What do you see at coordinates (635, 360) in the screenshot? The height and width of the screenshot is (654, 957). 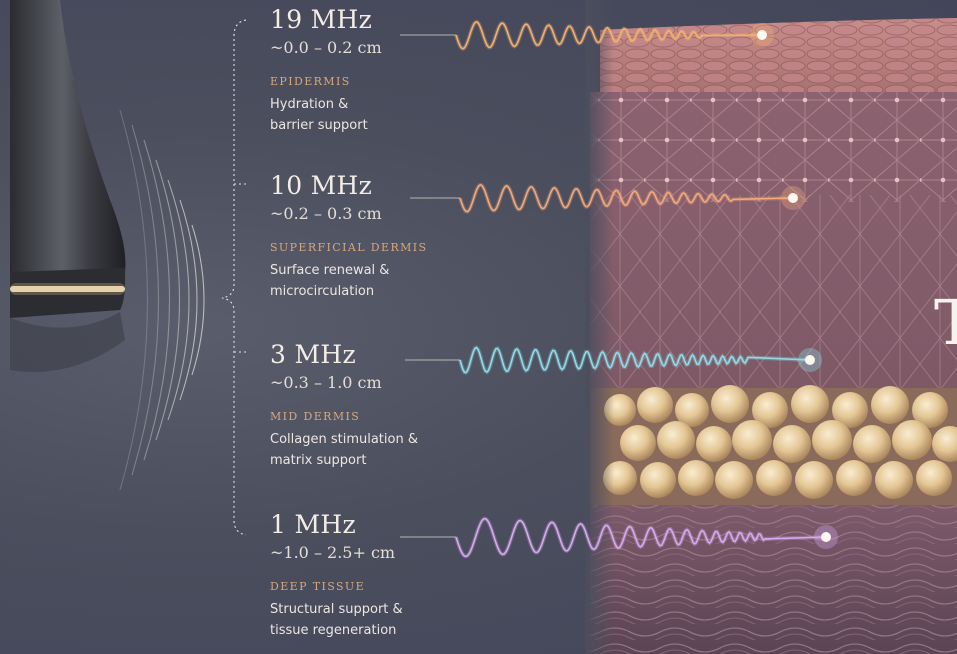 I see `wave-3mhz` at bounding box center [635, 360].